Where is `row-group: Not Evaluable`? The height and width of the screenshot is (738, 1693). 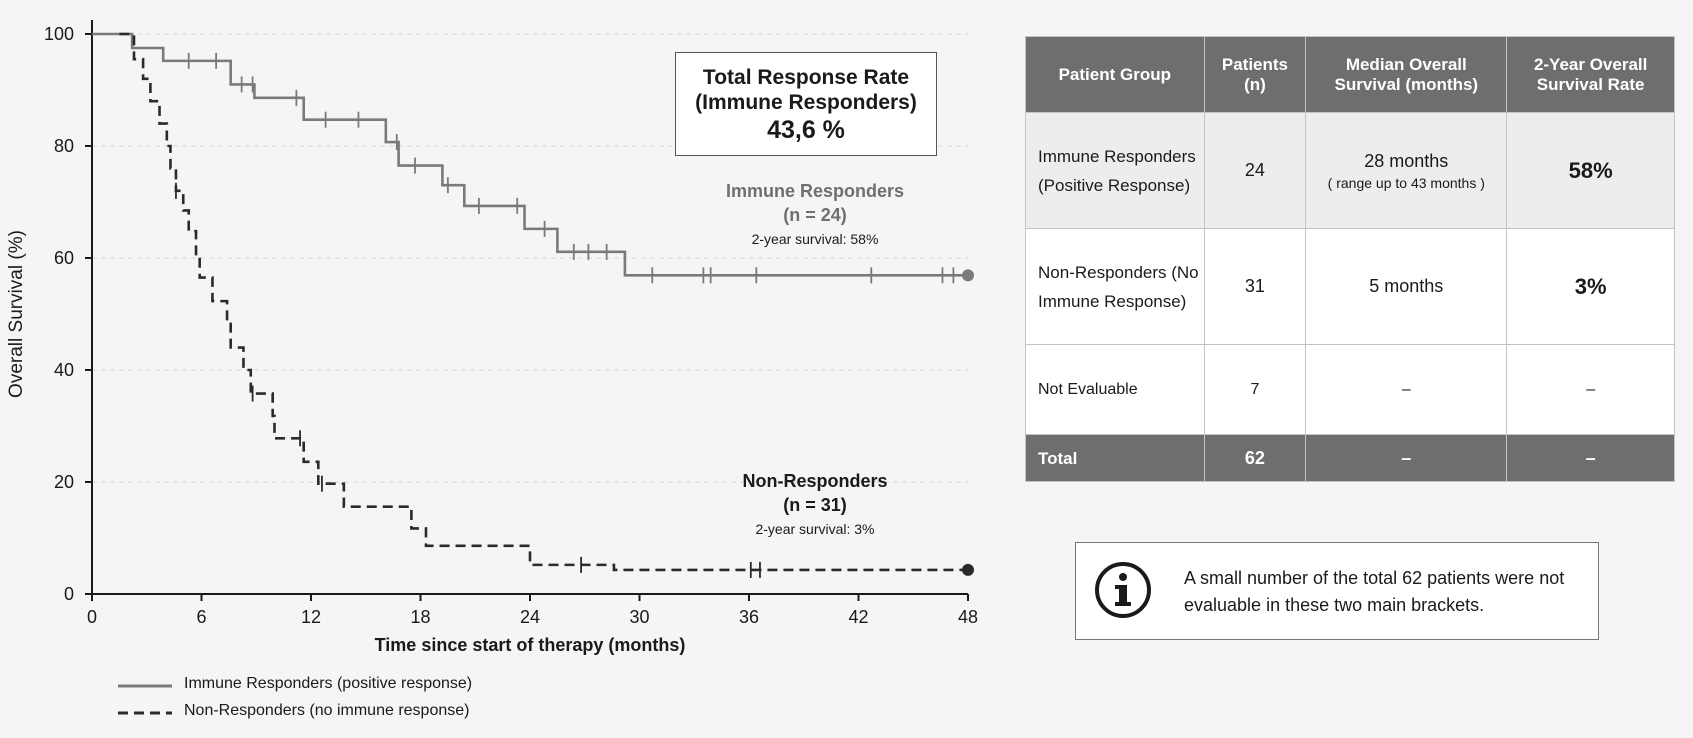
row-group: Not Evaluable is located at coordinates (1115, 389).